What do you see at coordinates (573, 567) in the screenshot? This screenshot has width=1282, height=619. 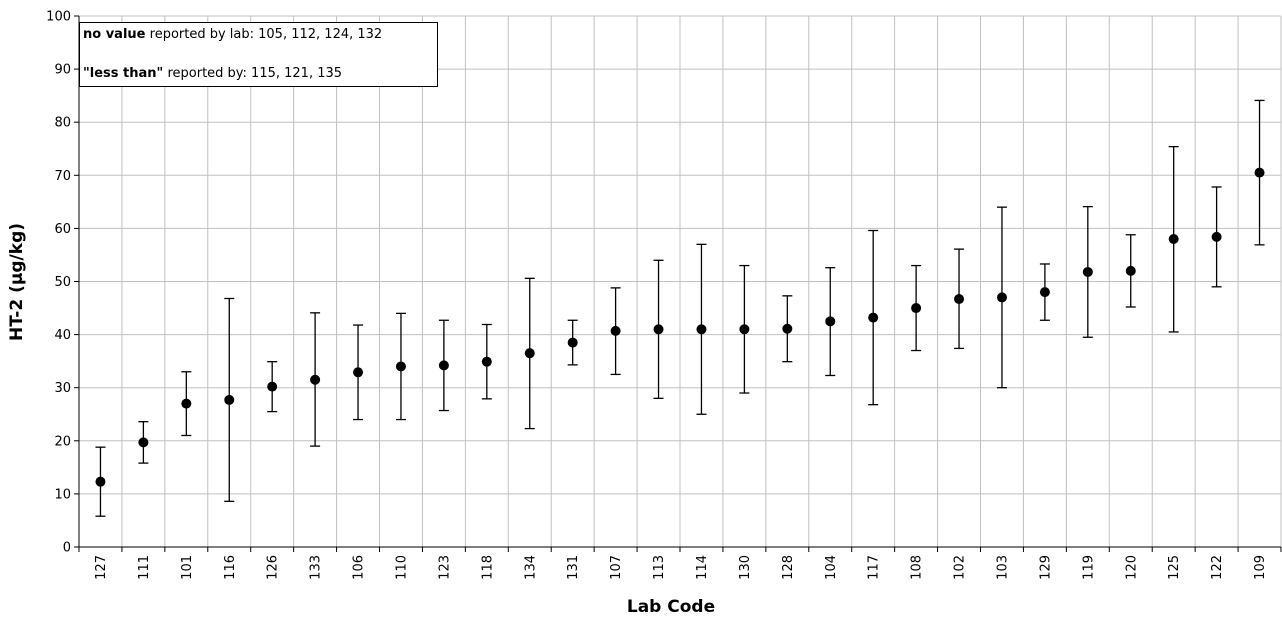 I see `x-tick-label: 131` at bounding box center [573, 567].